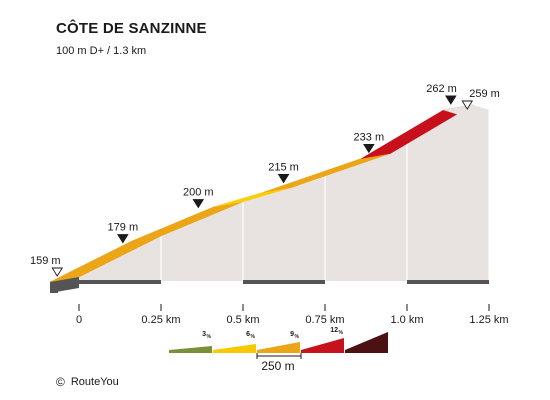  Describe the element at coordinates (94, 382) in the screenshot. I see `credit-text: RouteYou` at that location.